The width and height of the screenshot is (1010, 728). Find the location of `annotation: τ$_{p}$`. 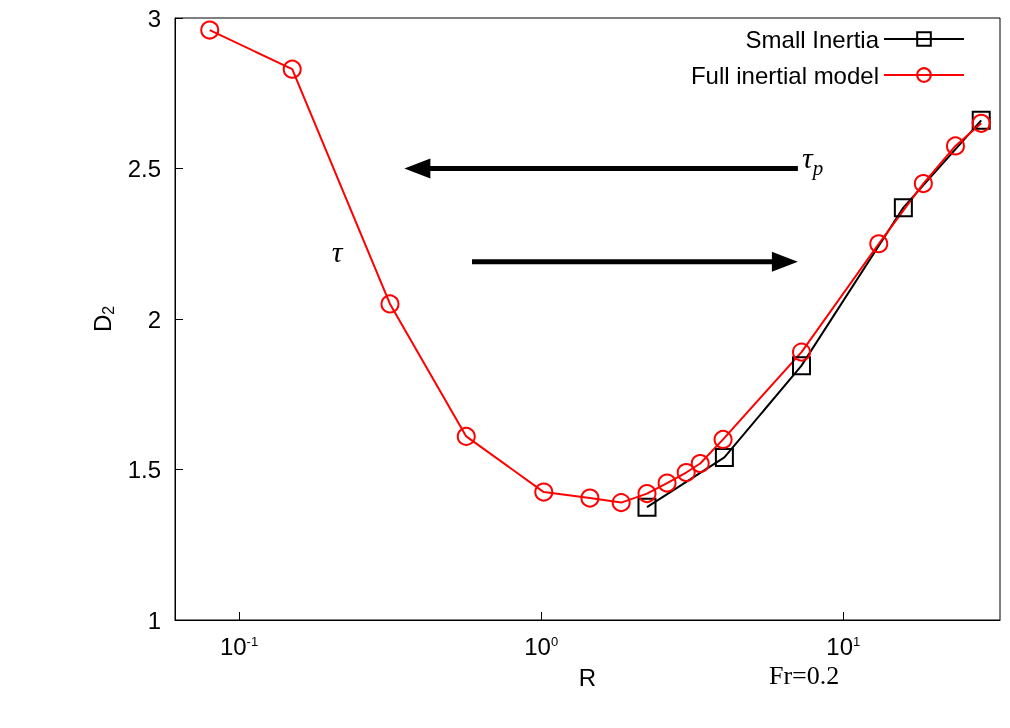

annotation: τ$_{p}$ is located at coordinates (813, 161).